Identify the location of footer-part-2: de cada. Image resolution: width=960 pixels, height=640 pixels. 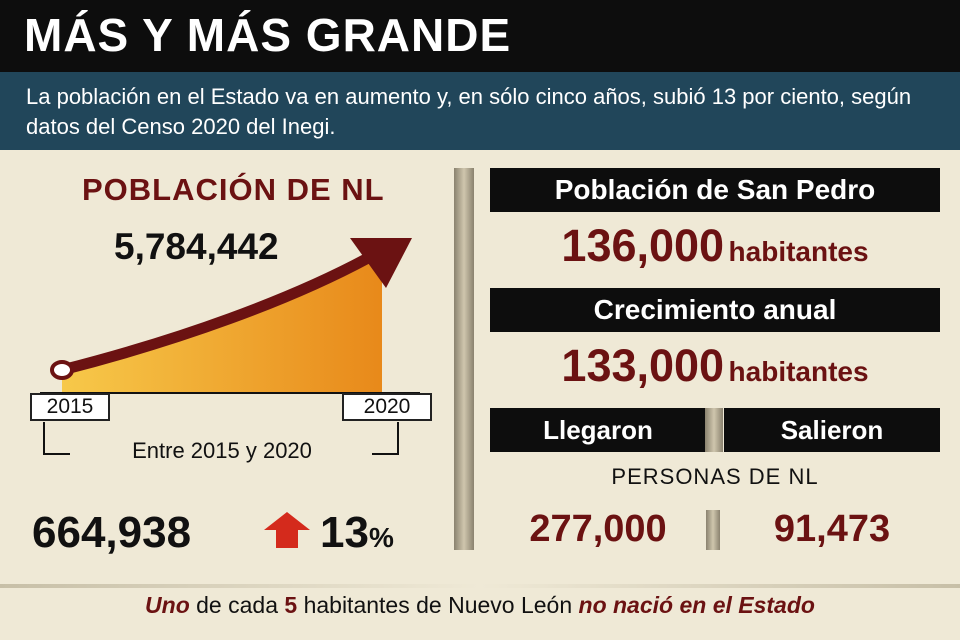
(237, 605).